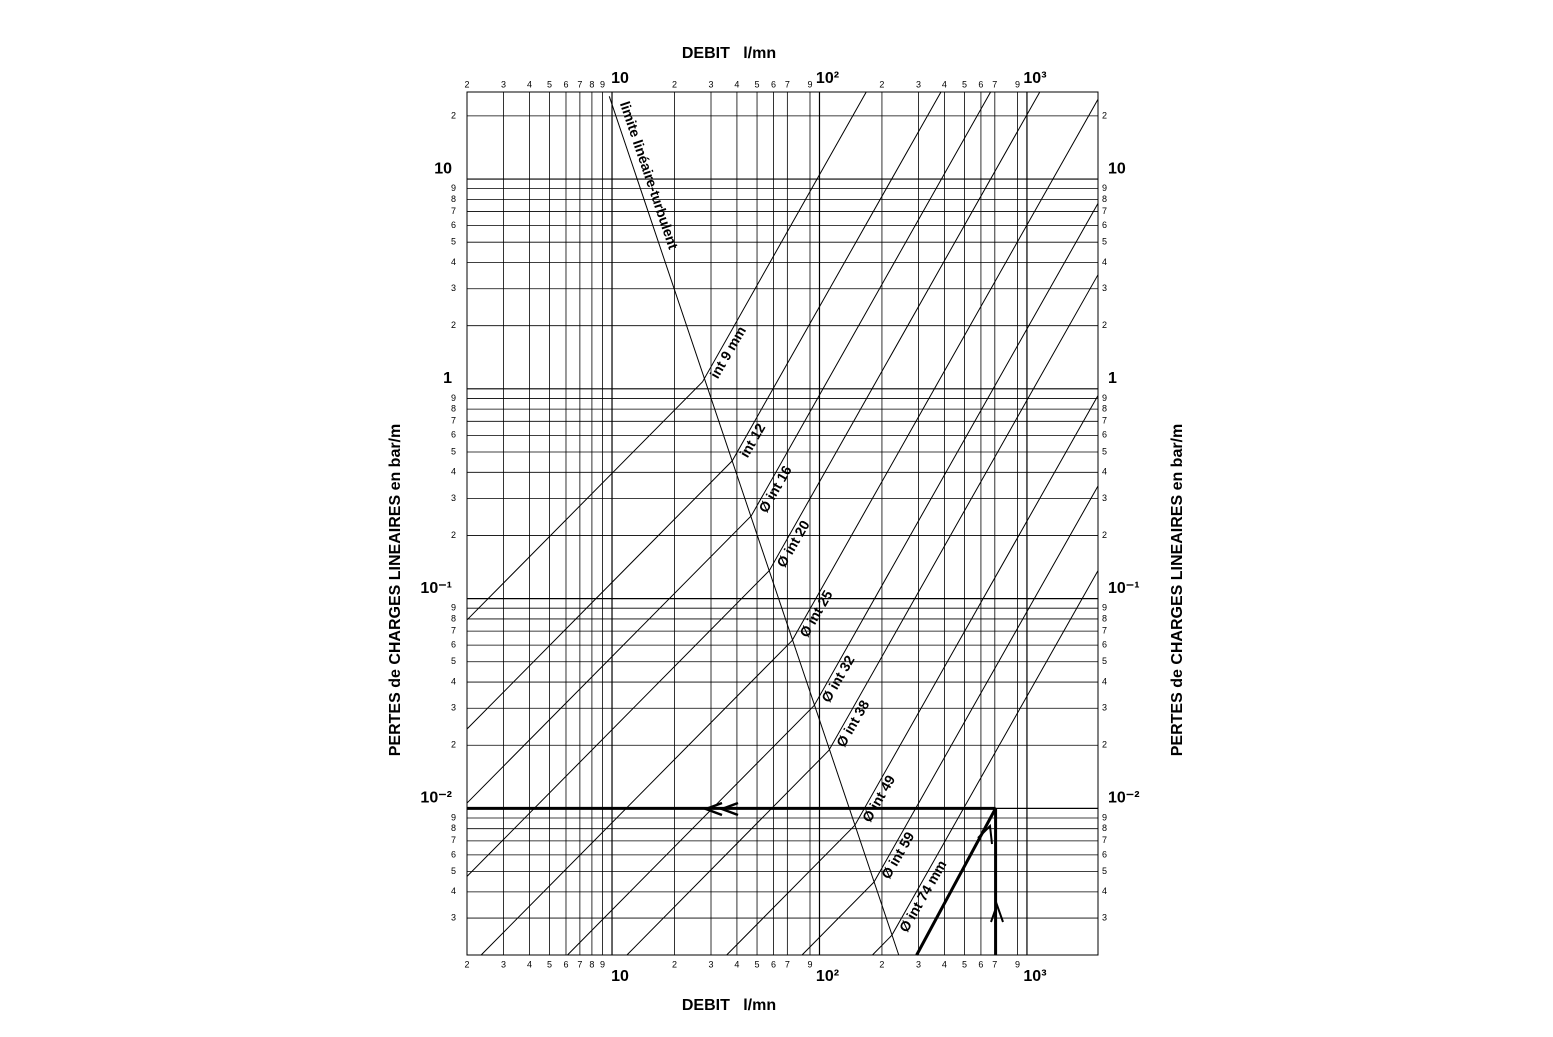  What do you see at coordinates (591, 84) in the screenshot?
I see `x-tick-label-top: 8` at bounding box center [591, 84].